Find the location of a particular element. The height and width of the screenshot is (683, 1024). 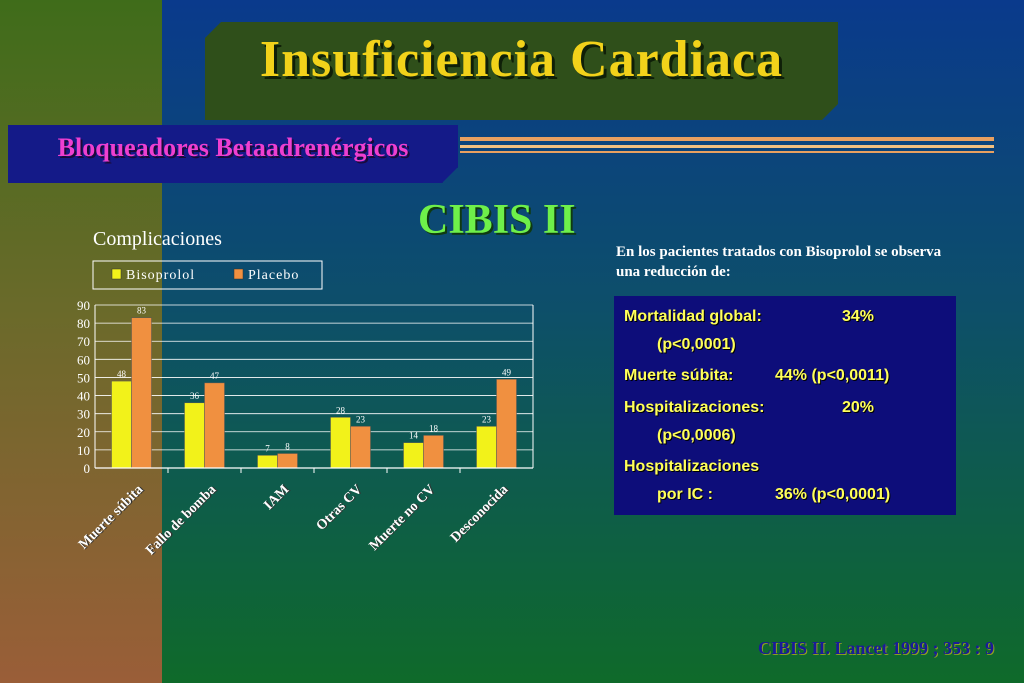

y-tick-label: 40 is located at coordinates (83, 396).